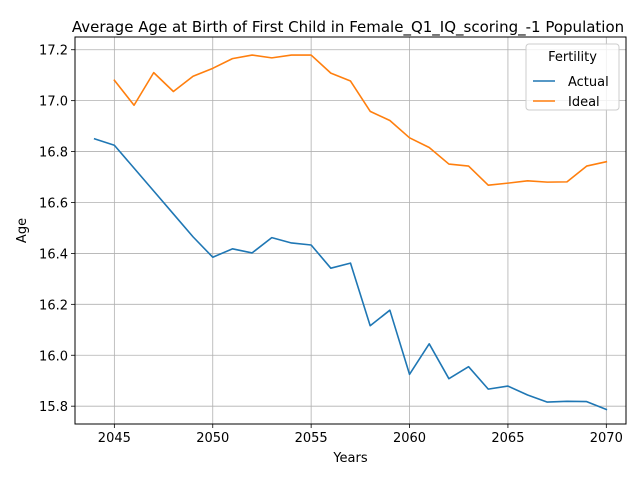 This screenshot has width=640, height=480. Describe the element at coordinates (53, 203) in the screenshot. I see `y-tick-label: 16.6` at that location.